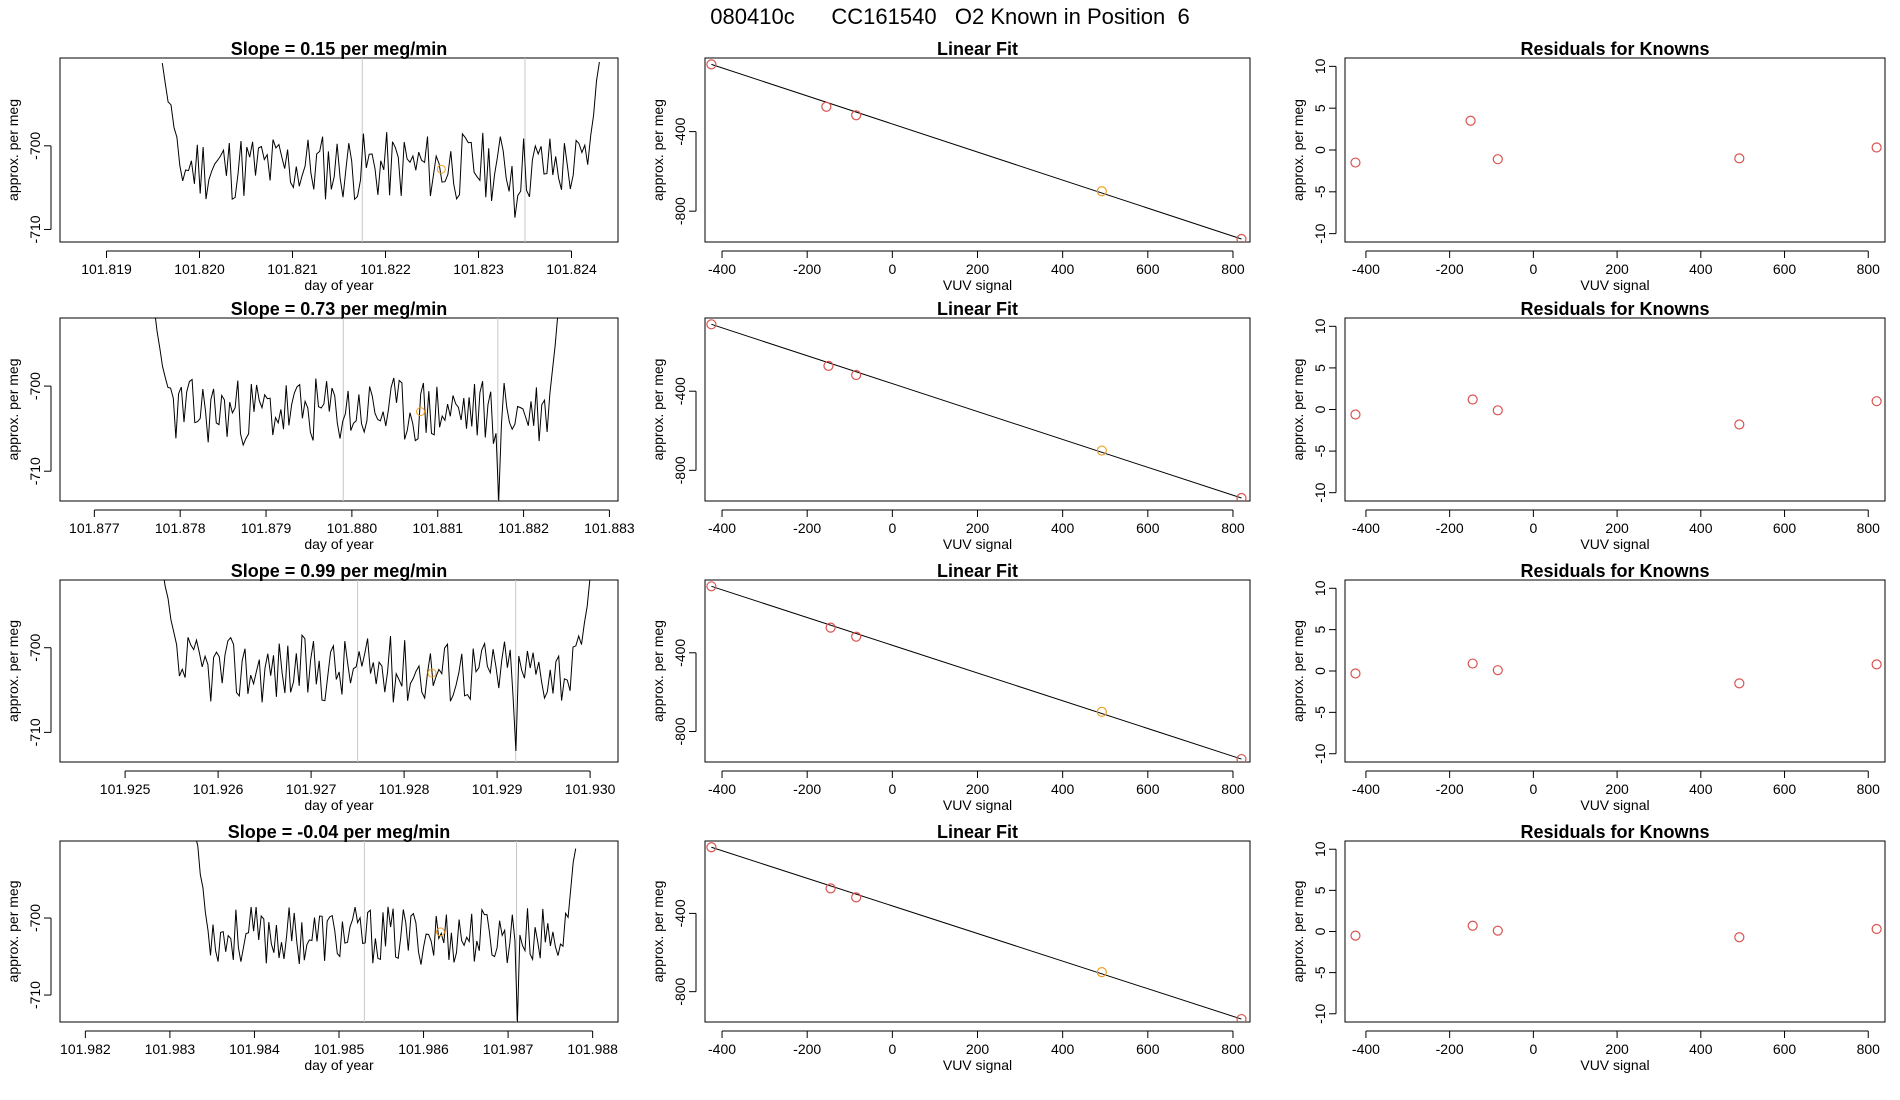 The width and height of the screenshot is (1900, 1100). What do you see at coordinates (218, 789) in the screenshot?
I see `x-tick-label: 101.926` at bounding box center [218, 789].